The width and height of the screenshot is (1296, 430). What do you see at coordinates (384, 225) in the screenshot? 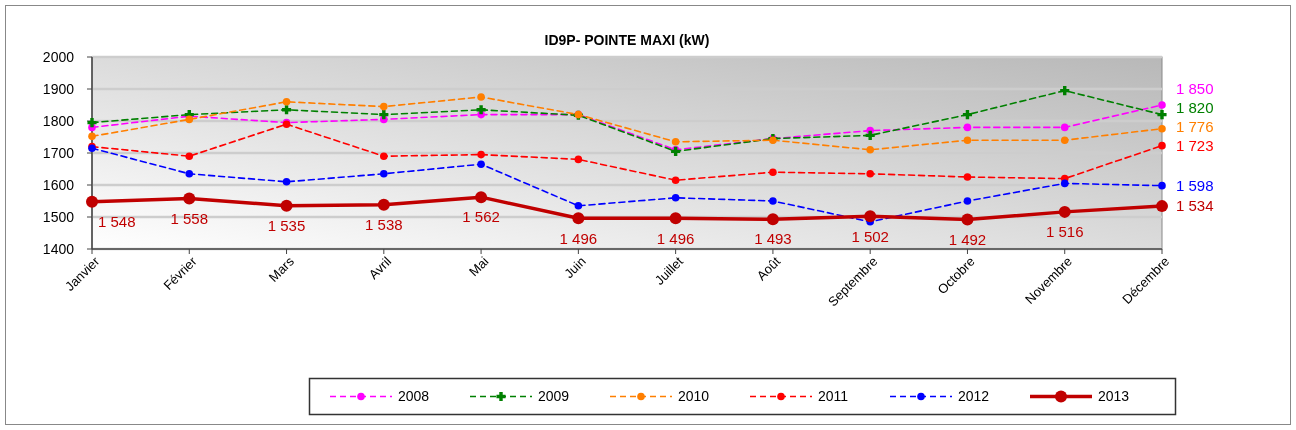
I see `data-label: 1 538` at bounding box center [384, 225].